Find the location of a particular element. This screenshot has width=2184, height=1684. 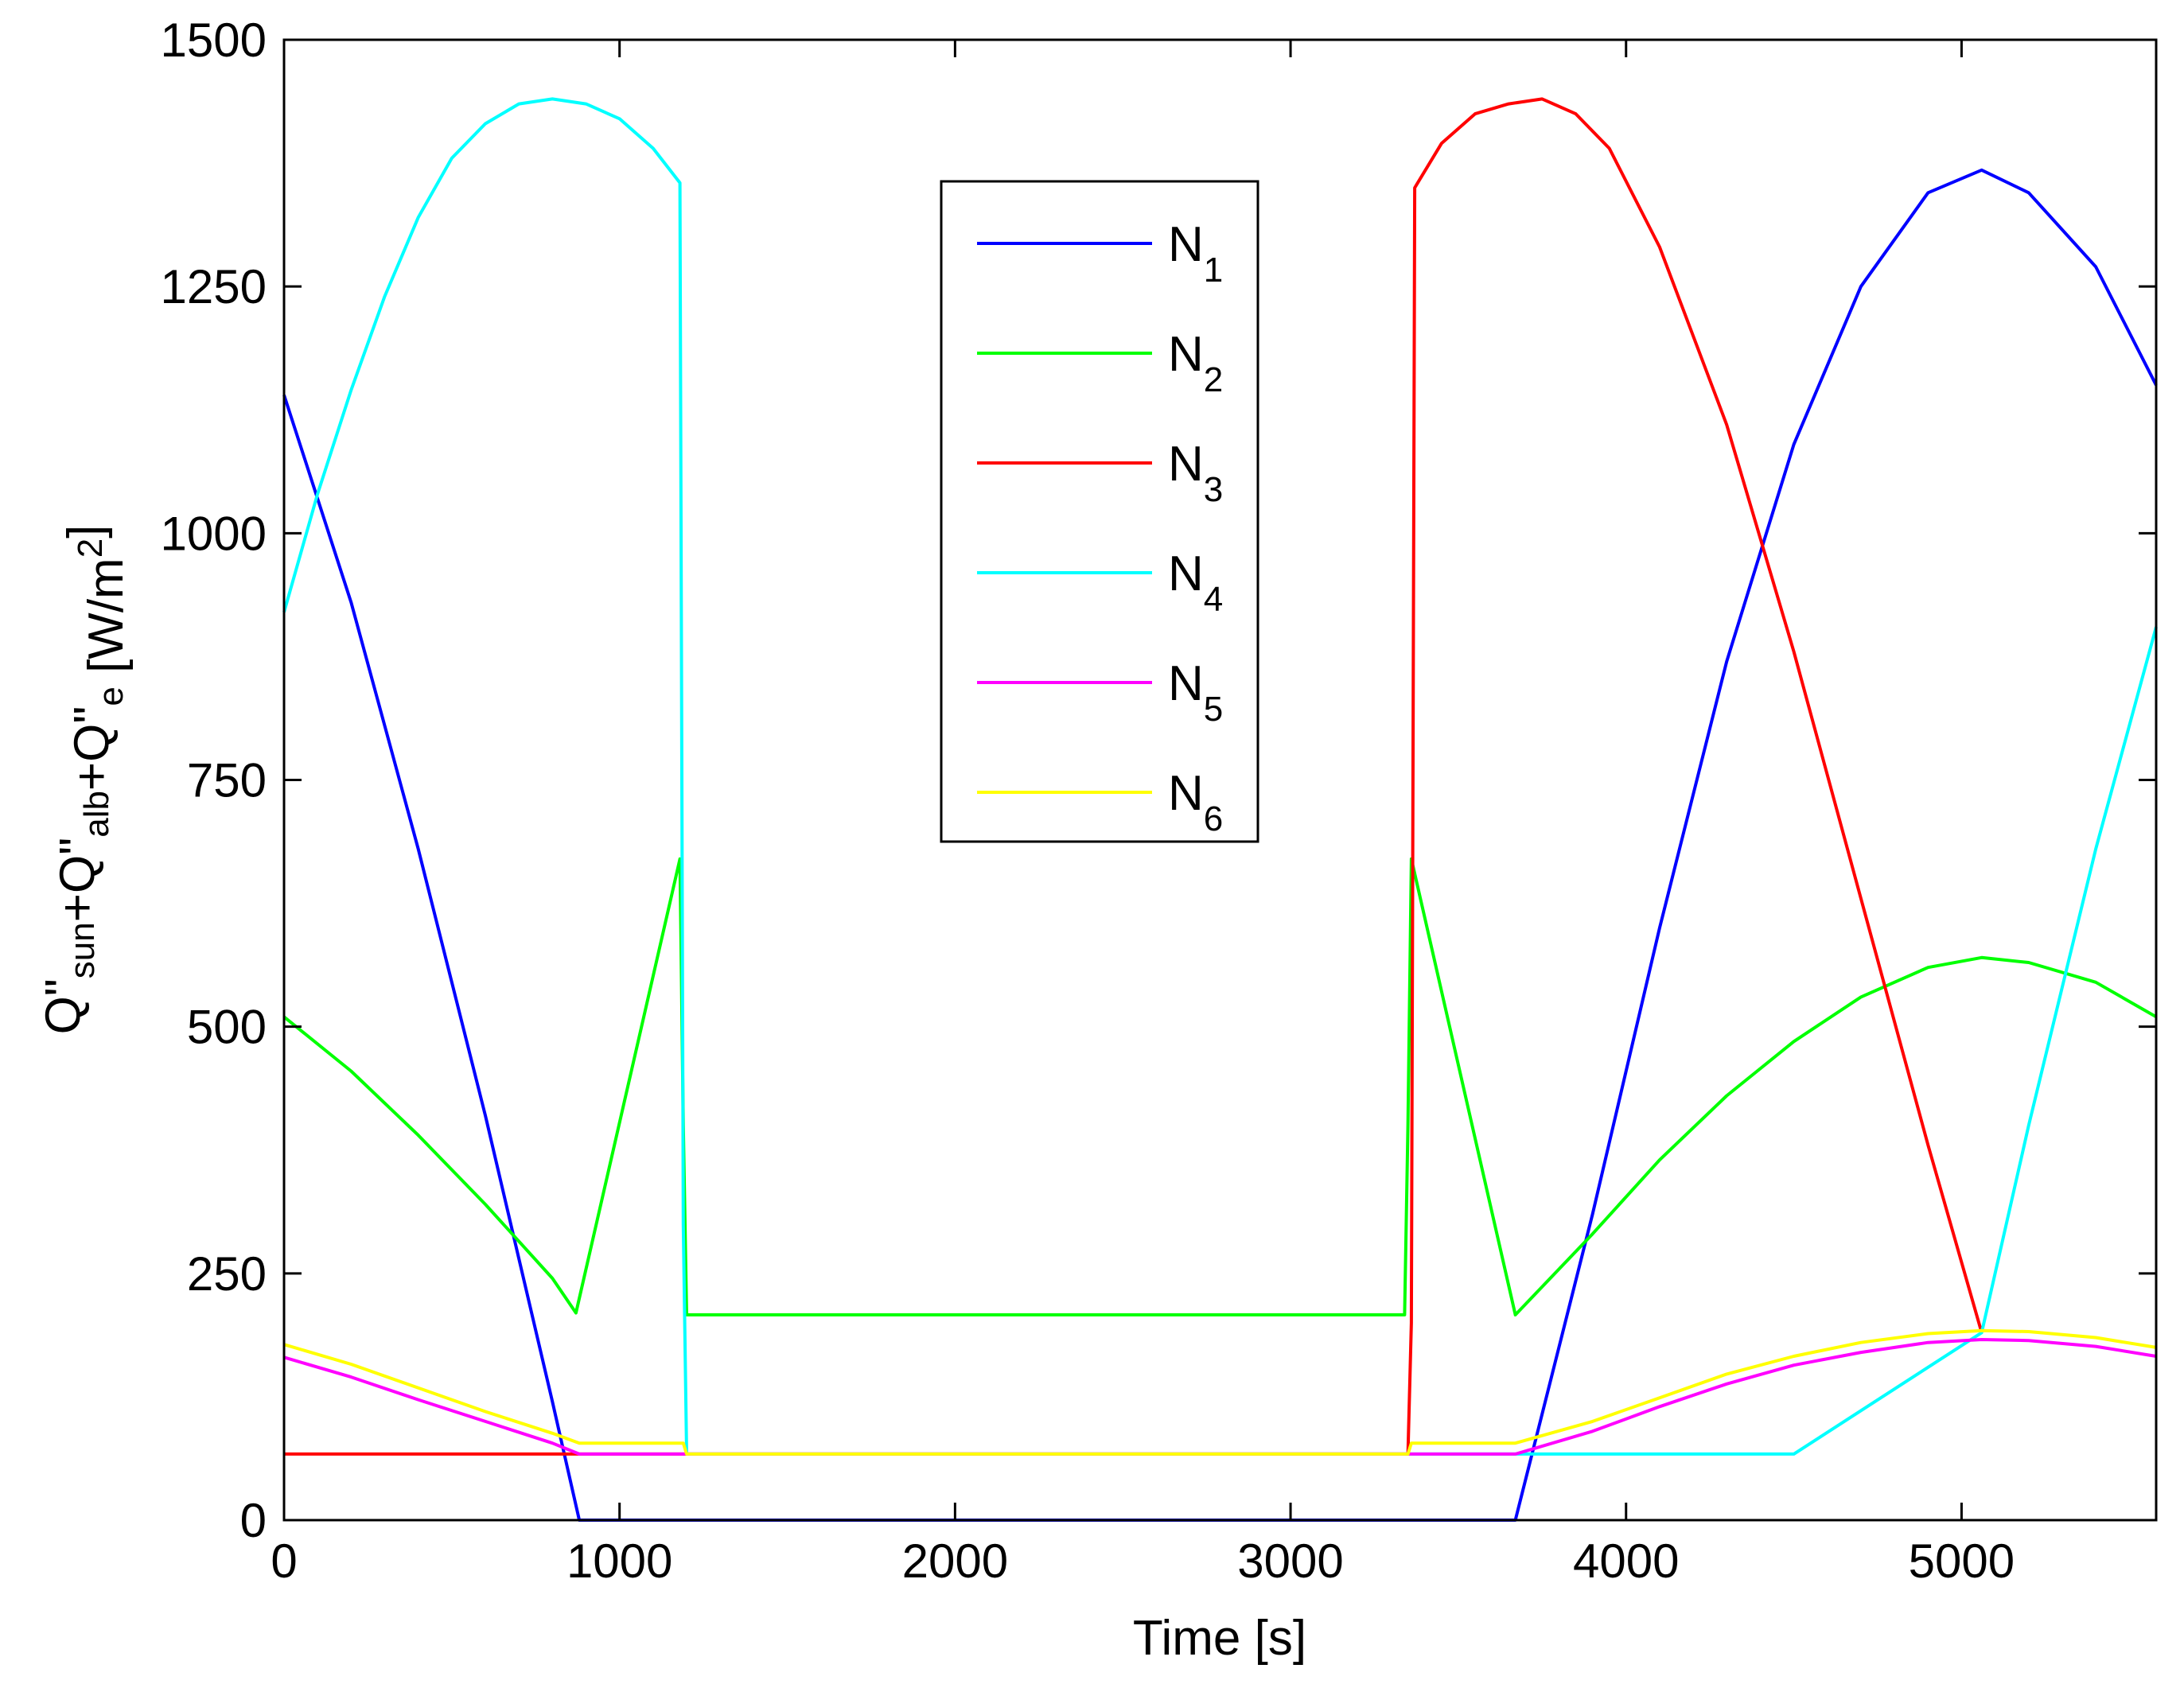

y-tick-label: 1500 is located at coordinates (214, 40).